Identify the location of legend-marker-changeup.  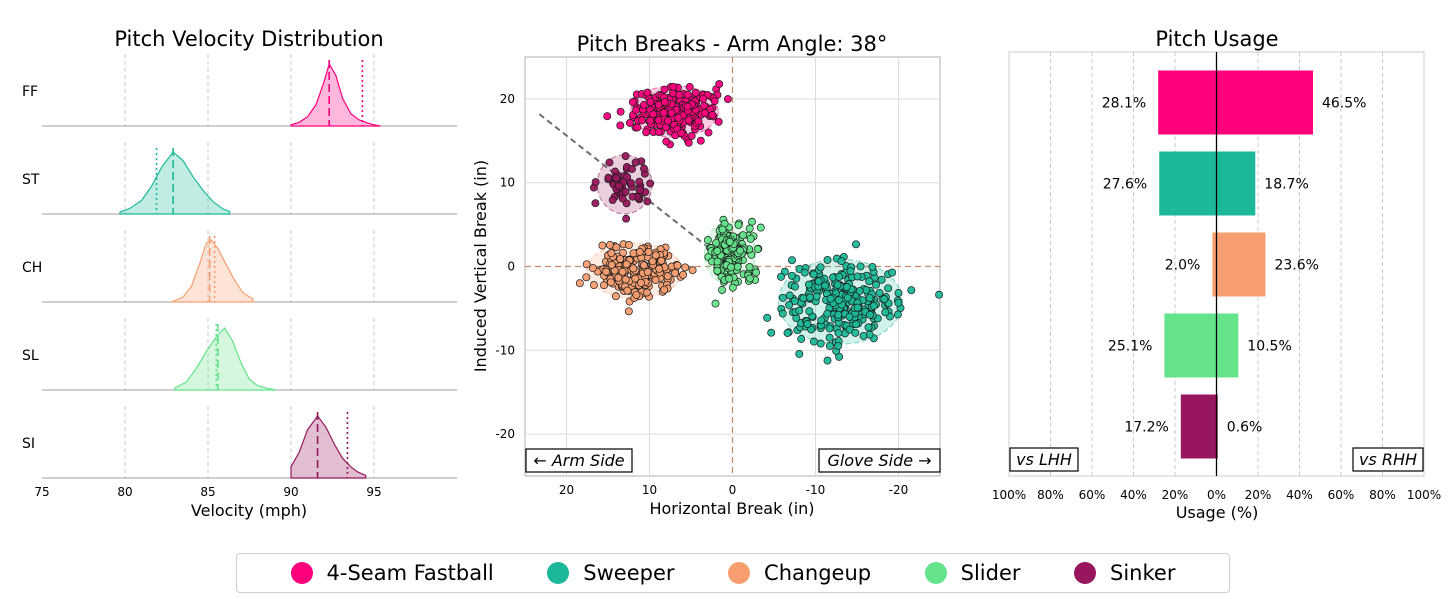
(739, 573).